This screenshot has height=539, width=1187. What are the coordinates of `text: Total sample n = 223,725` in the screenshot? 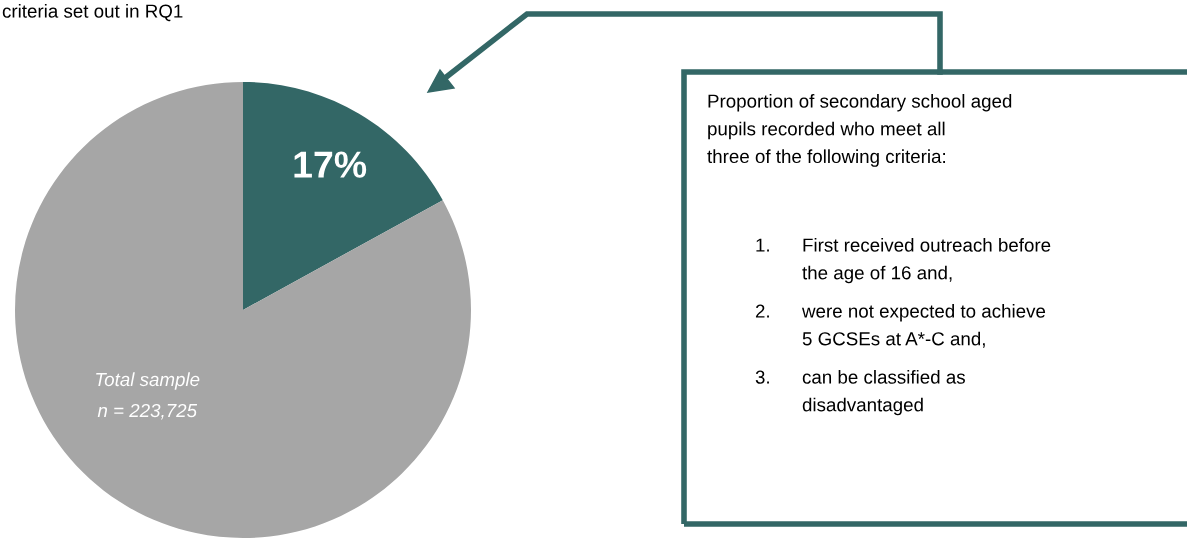 It's located at (148, 396).